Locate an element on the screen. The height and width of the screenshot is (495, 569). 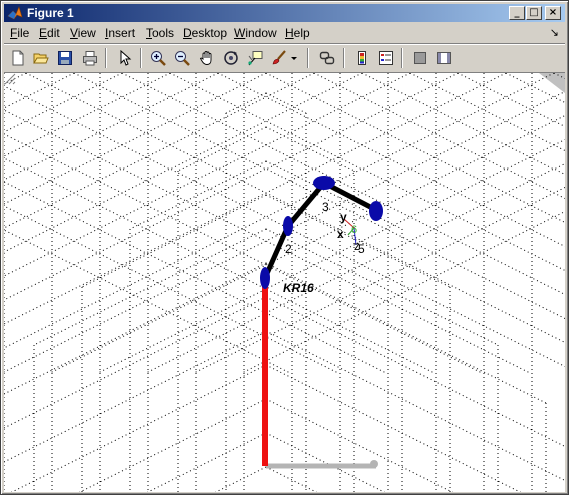
joint-3-label: 3 is located at coordinates (325, 207).